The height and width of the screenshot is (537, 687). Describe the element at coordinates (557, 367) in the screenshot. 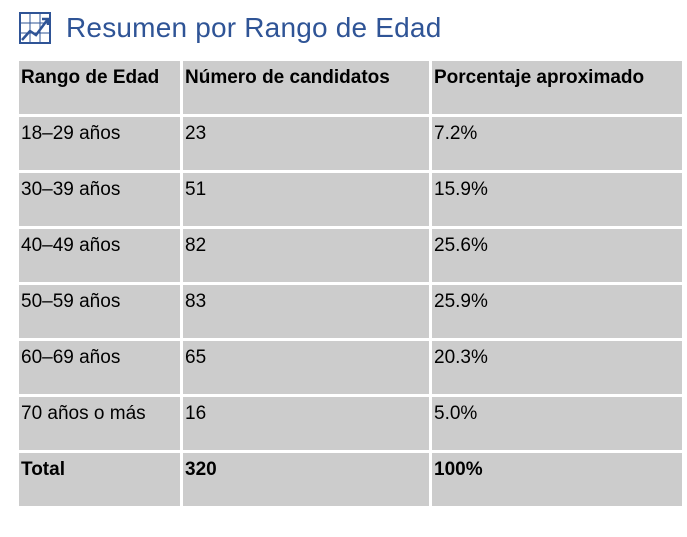

I see `percentage-cell: 20.3%` at that location.